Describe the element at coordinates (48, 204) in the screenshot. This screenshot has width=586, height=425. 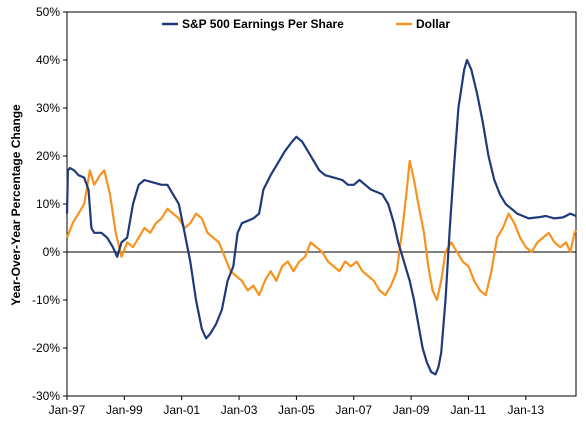
I see `y-tick-label: 10%` at that location.